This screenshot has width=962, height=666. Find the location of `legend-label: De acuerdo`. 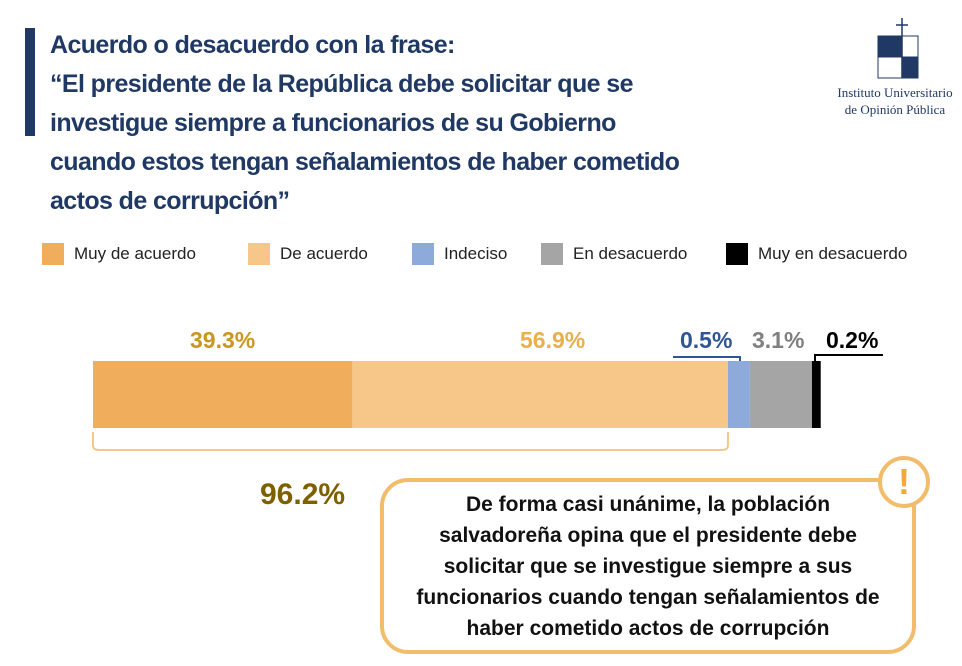

legend-label: De acuerdo is located at coordinates (324, 253).